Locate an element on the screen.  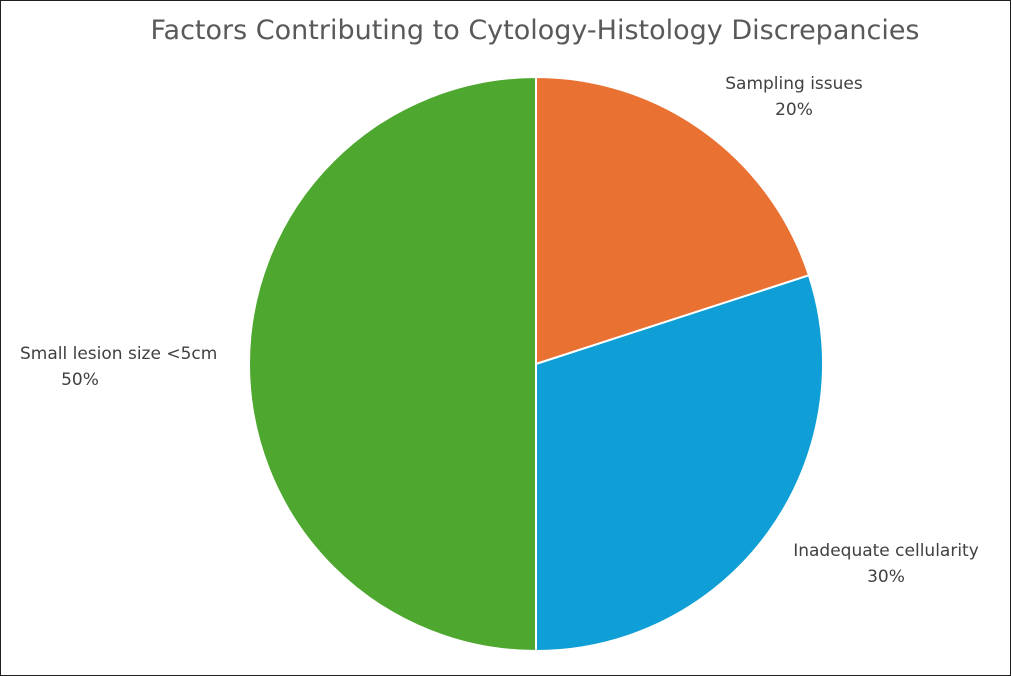
slice-value-inadequate-cellularity: 30% is located at coordinates (886, 577).